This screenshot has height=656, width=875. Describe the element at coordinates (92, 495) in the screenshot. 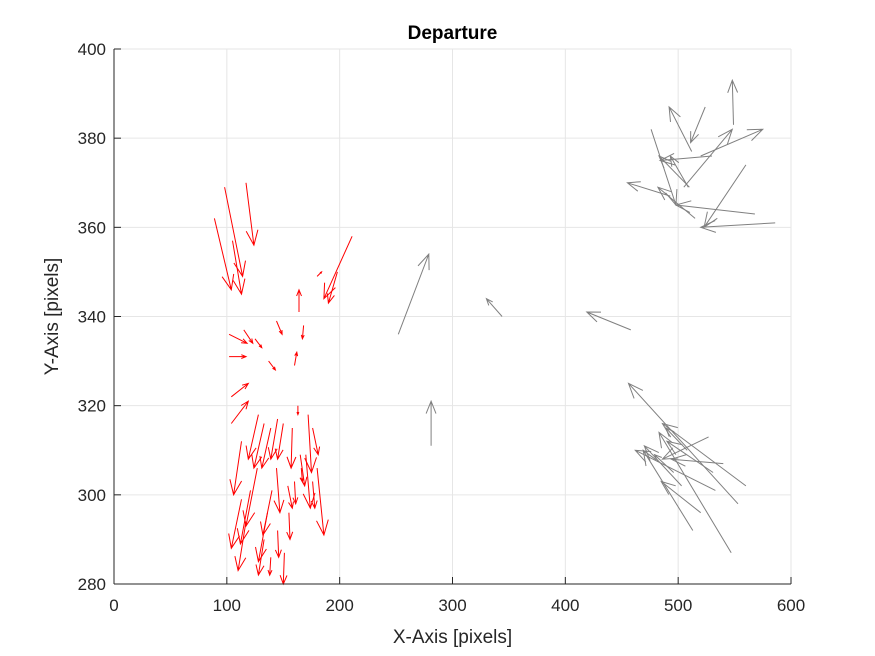

I see `y-tick-label: 300` at that location.